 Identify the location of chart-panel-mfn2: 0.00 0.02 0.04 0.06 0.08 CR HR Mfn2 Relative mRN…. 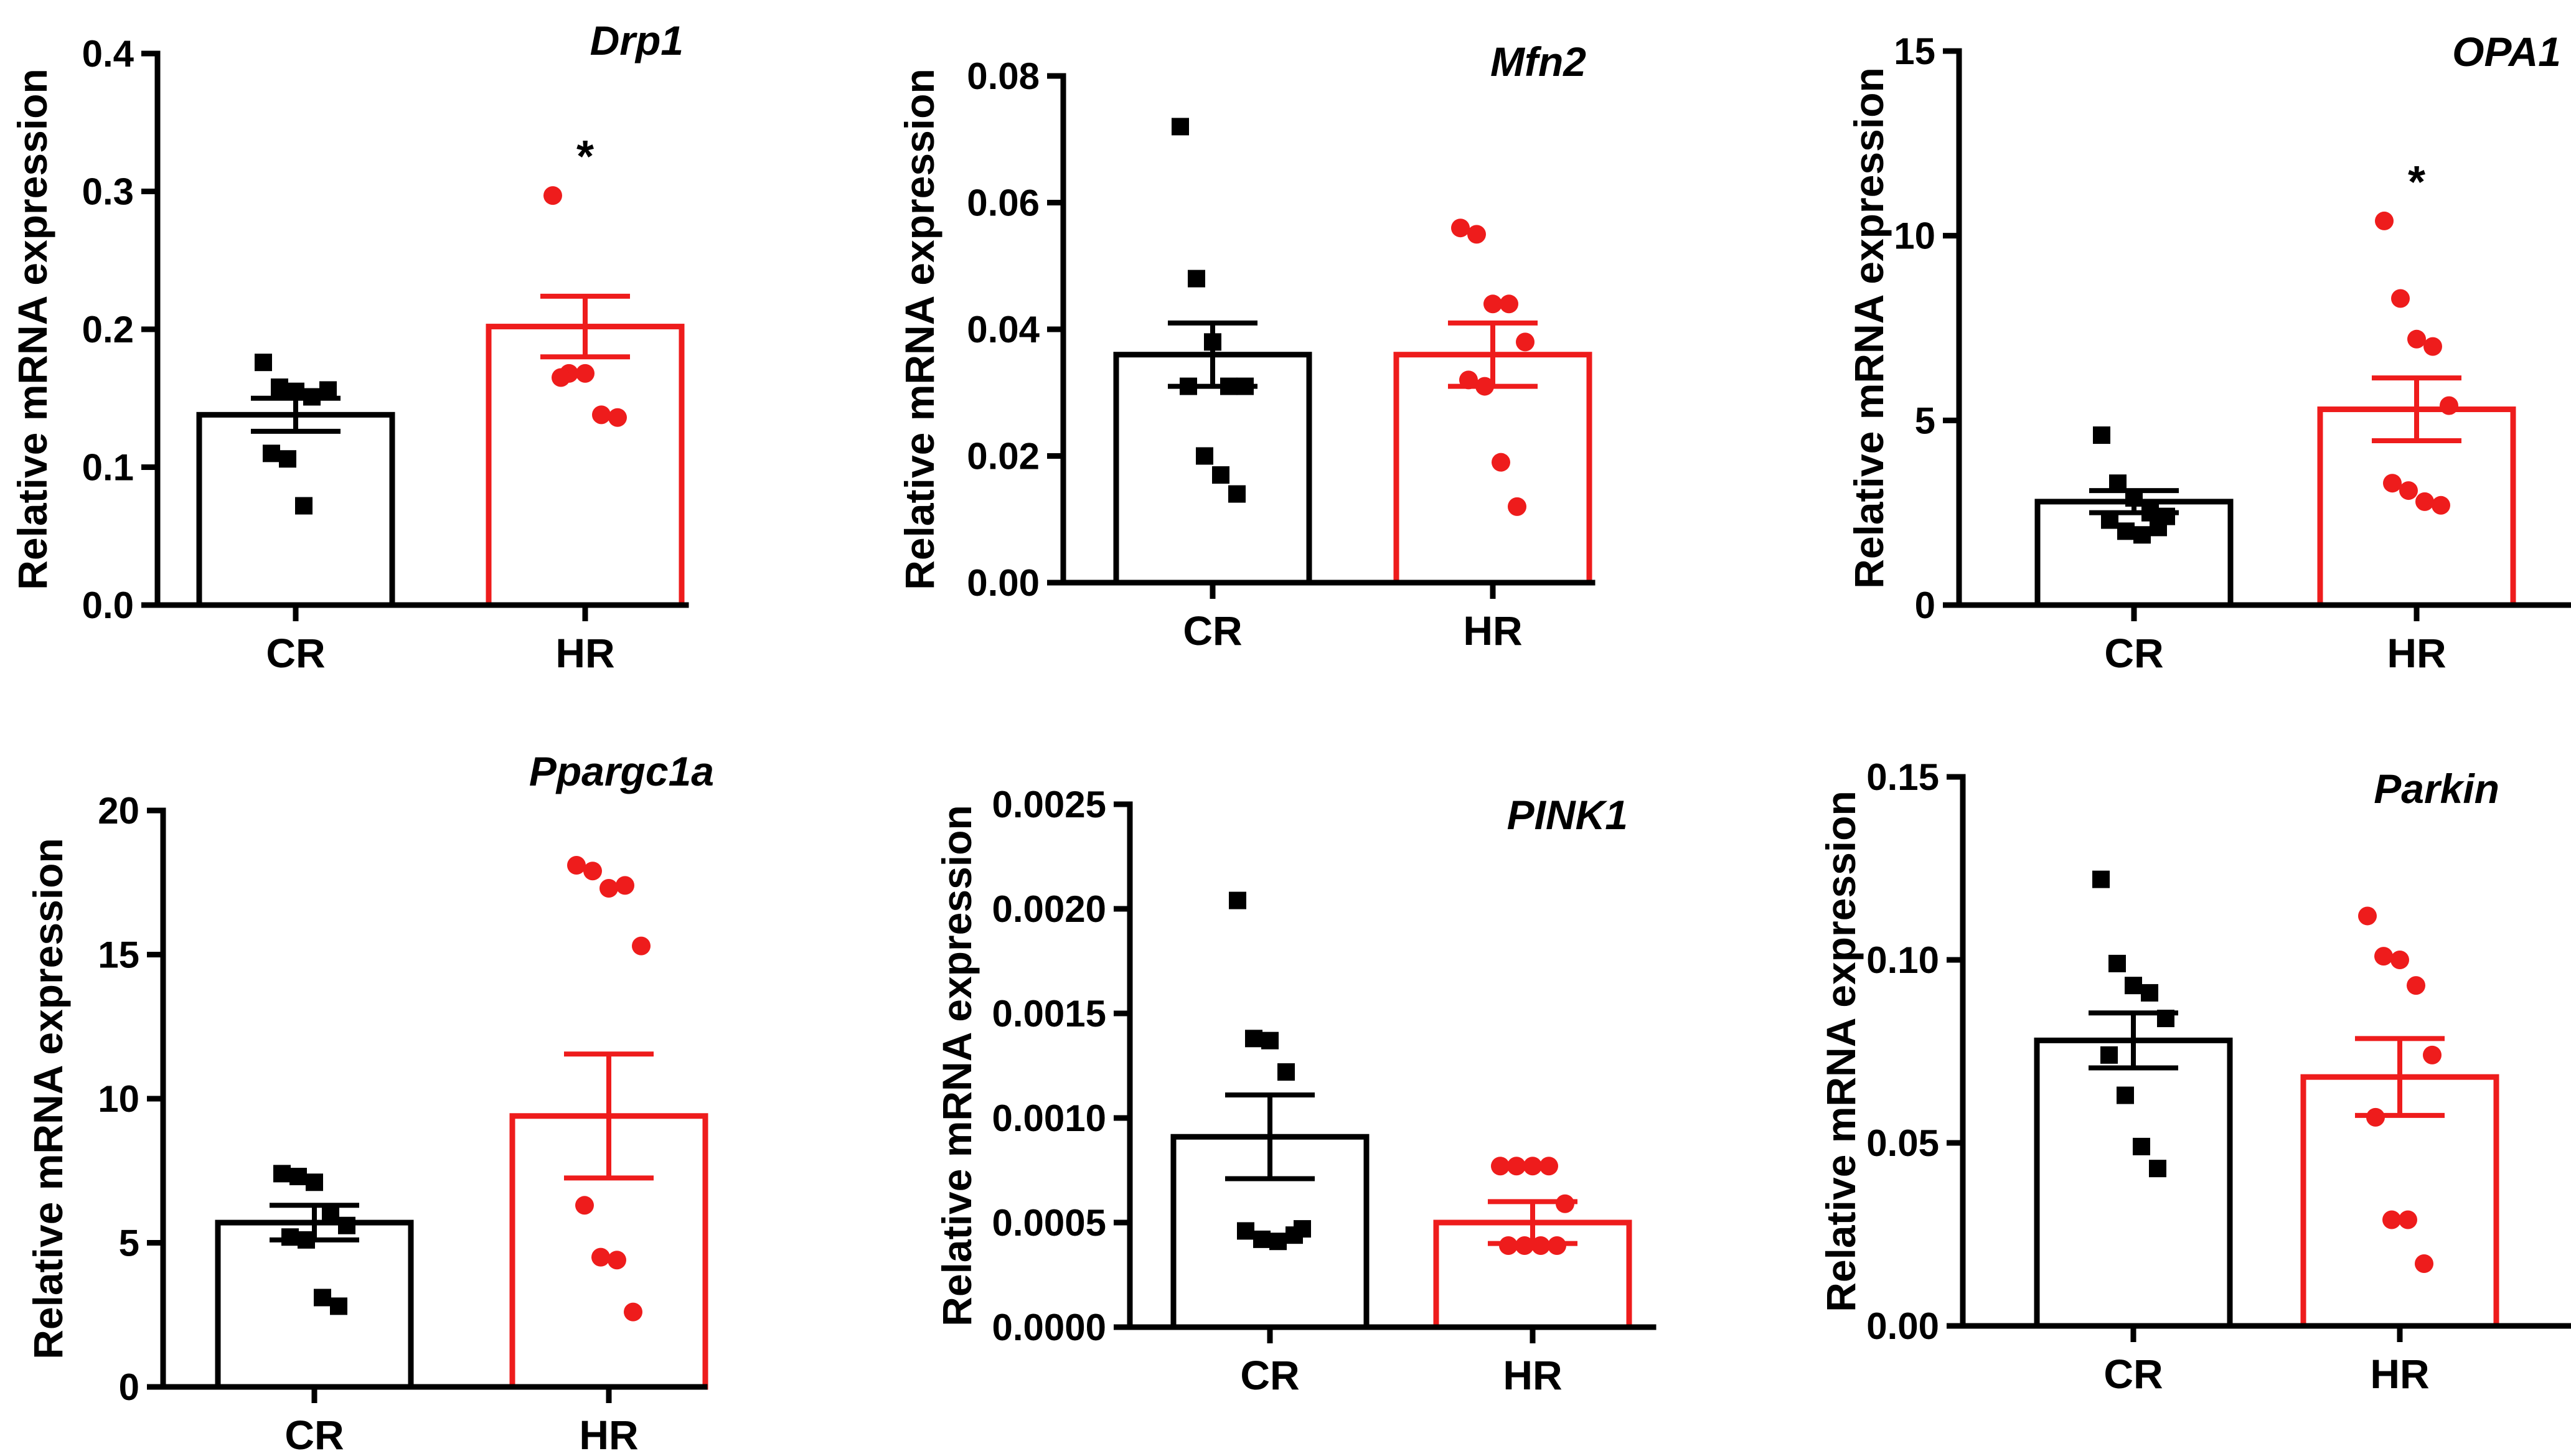
(1246, 346).